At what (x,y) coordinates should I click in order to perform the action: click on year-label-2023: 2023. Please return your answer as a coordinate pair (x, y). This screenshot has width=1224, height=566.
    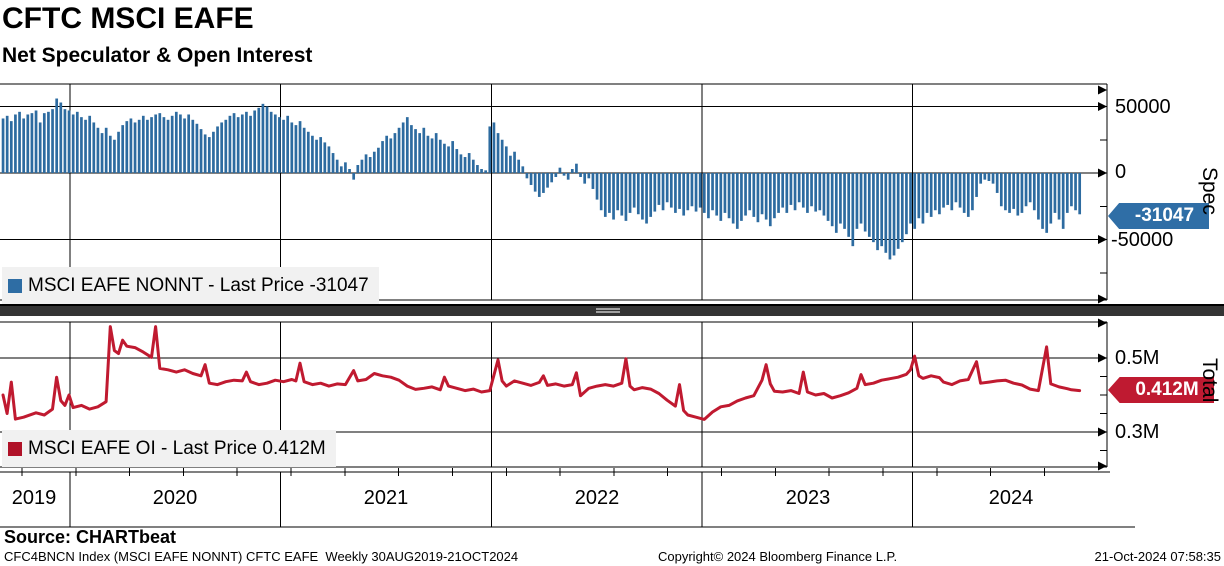
    Looking at the image, I should click on (808, 498).